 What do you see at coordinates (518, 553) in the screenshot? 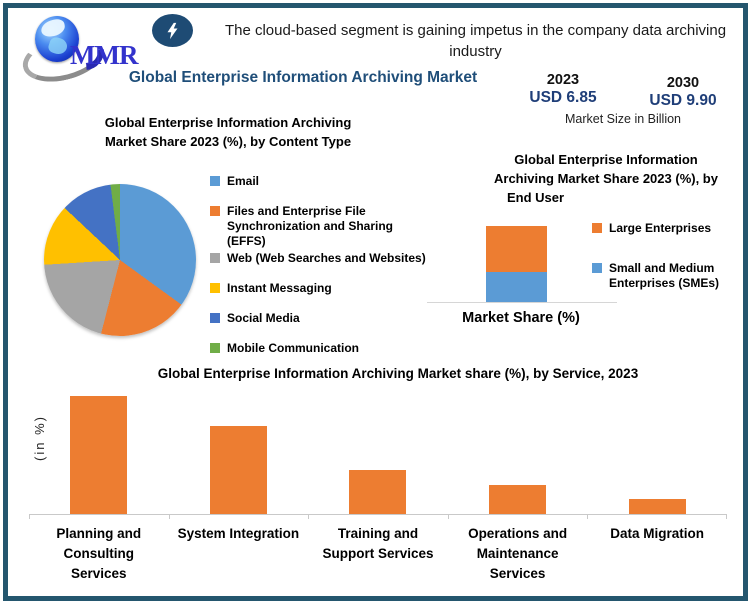
I see `category-label: Operations and Maintenance Services` at bounding box center [518, 553].